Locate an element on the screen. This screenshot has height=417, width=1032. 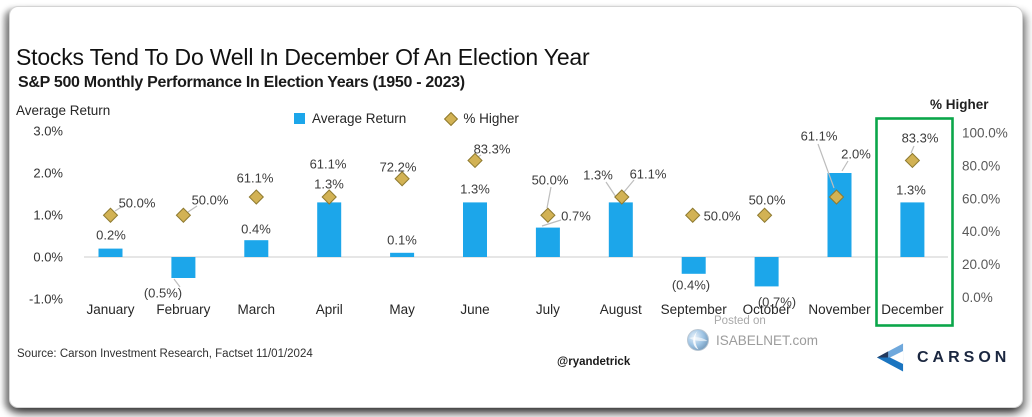
bar-label-september: (0.4%) is located at coordinates (691, 285).